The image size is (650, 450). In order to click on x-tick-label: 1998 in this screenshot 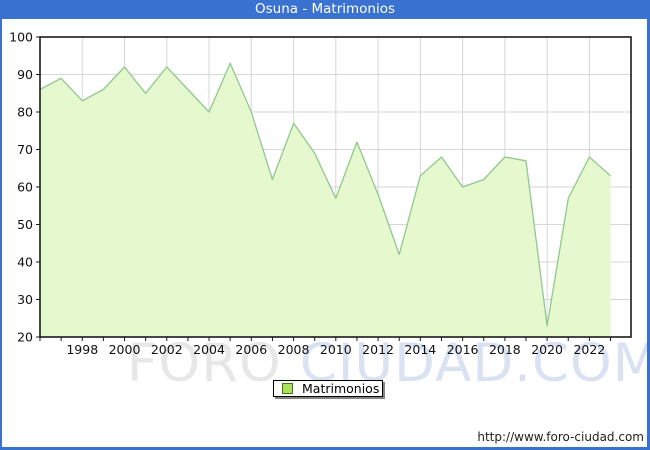, I will do `click(82, 349)`.